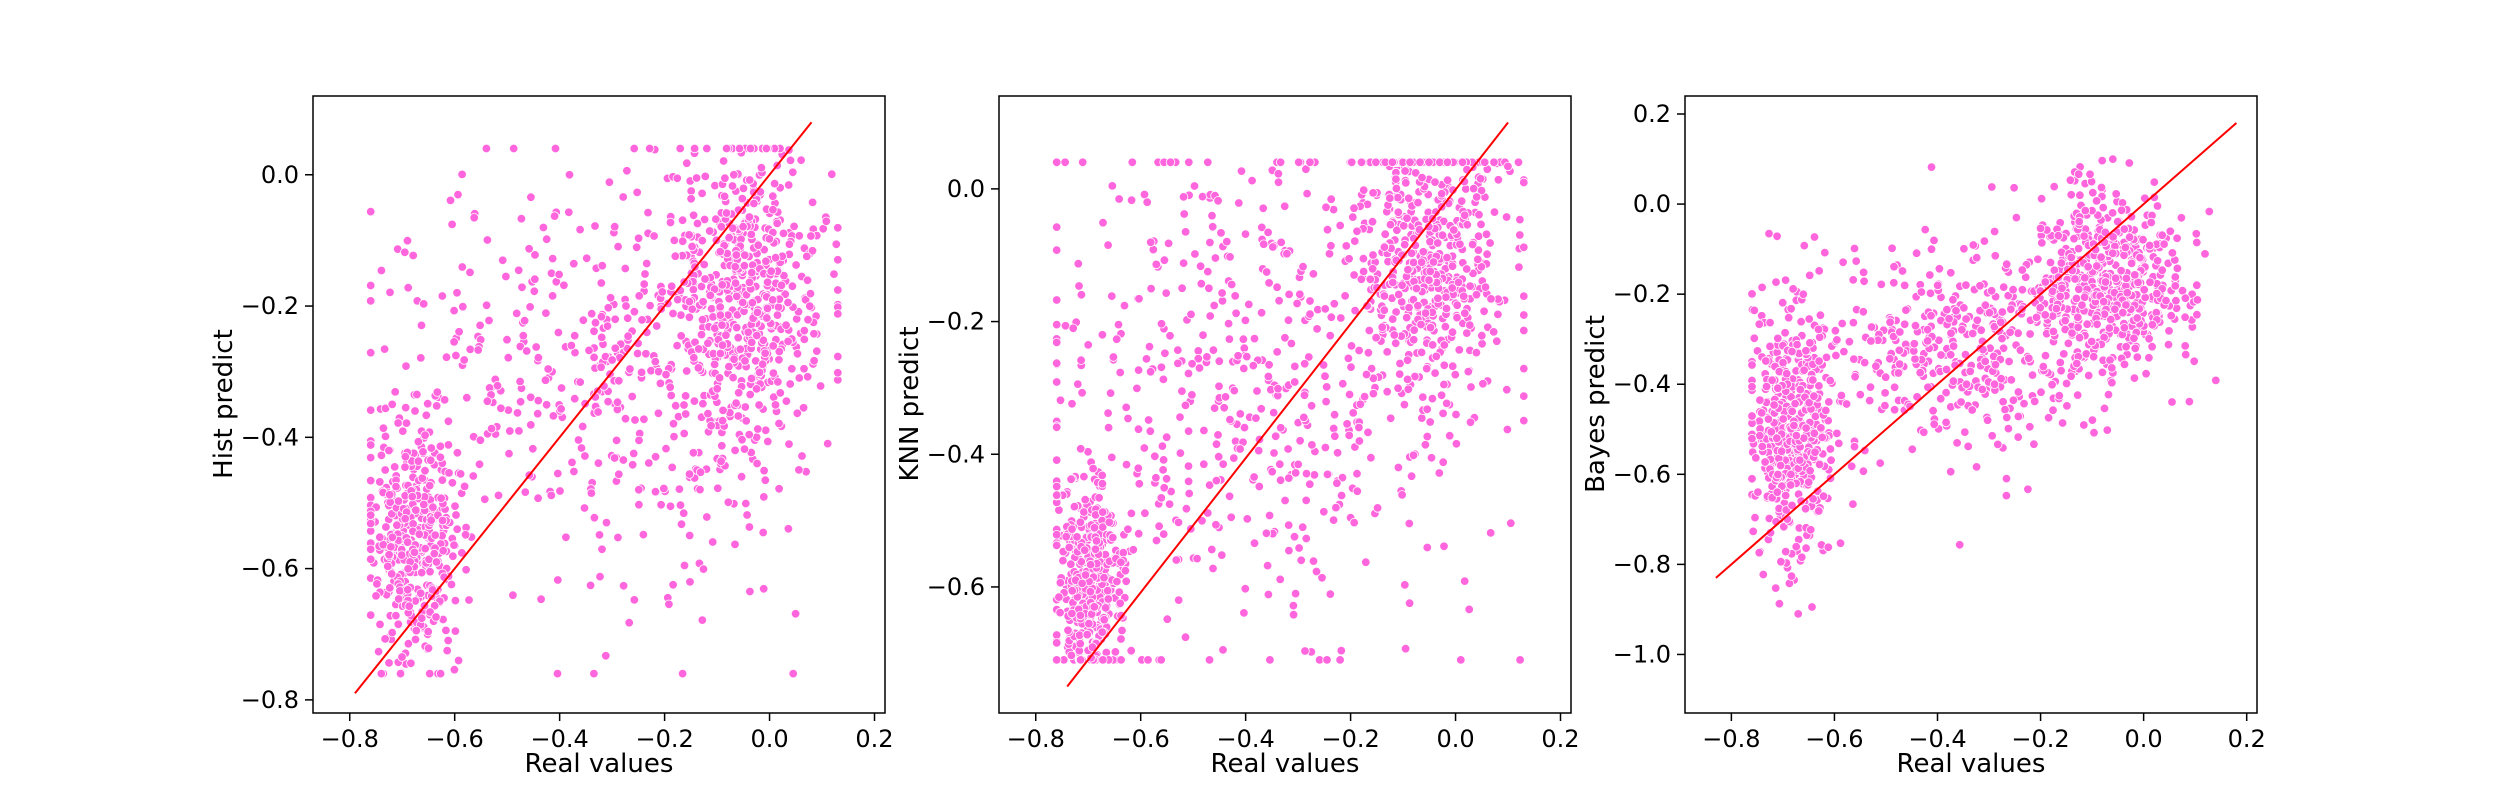 This screenshot has height=800, width=2500. Describe the element at coordinates (1652, 204) in the screenshot. I see `bayes-y-tick-label: 0.0` at that location.